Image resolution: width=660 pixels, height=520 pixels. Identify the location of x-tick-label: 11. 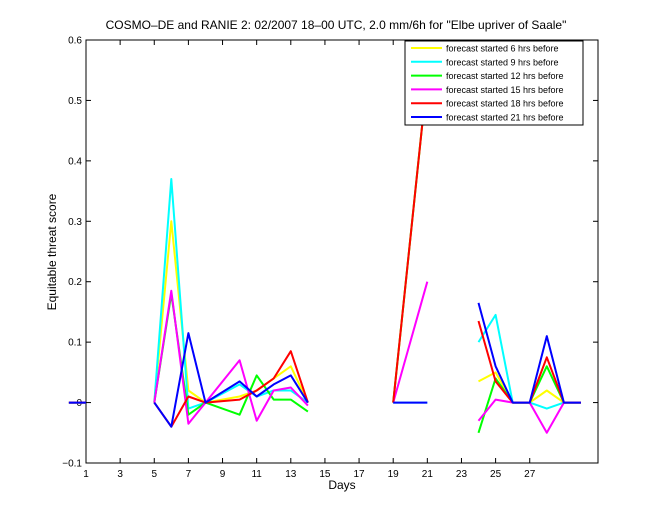
(256, 474).